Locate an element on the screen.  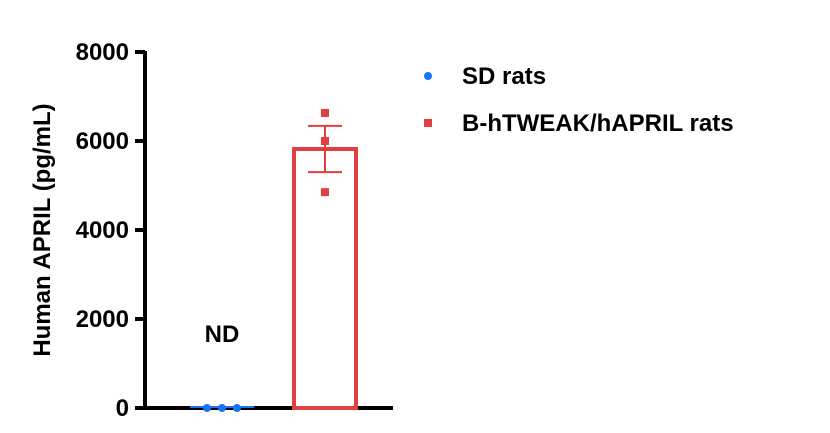
y-tick-label: 8000 is located at coordinates (102, 52).